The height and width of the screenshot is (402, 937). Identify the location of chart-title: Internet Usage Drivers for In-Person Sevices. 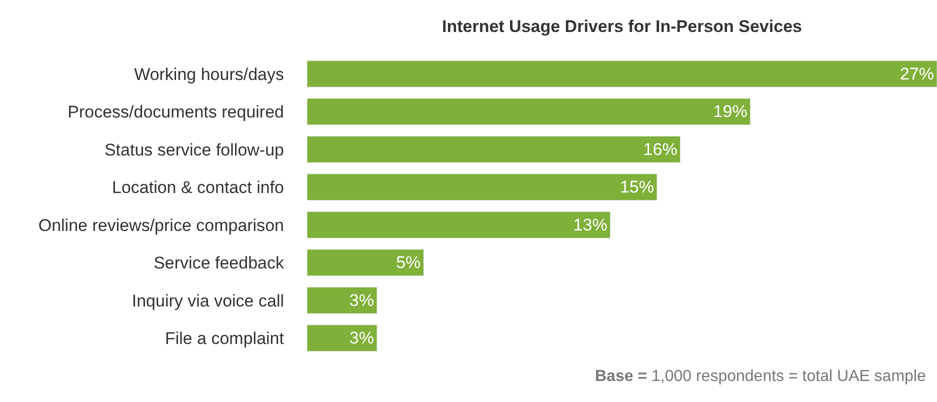
(622, 26).